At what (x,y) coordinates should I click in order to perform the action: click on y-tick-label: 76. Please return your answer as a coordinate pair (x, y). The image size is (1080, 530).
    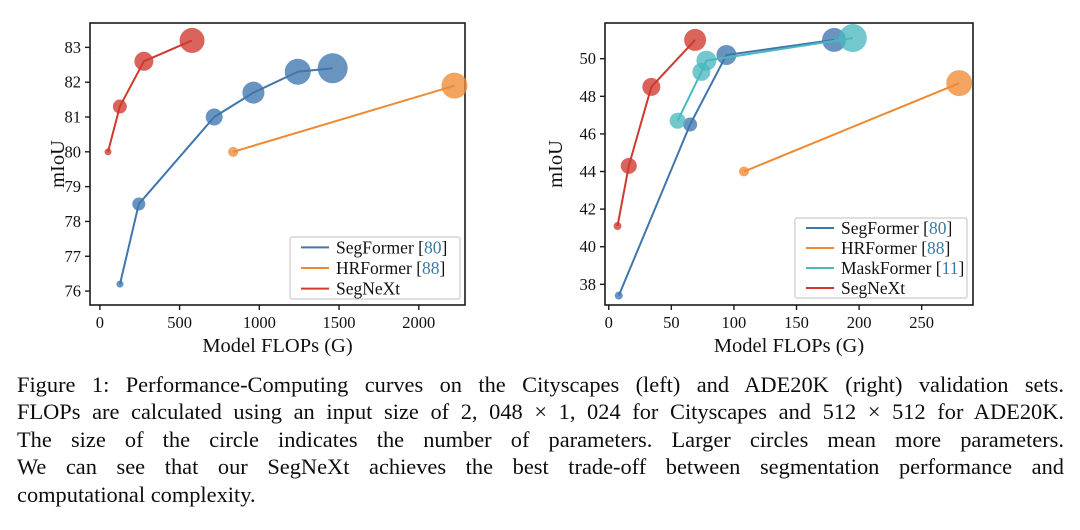
    Looking at the image, I should click on (73, 291).